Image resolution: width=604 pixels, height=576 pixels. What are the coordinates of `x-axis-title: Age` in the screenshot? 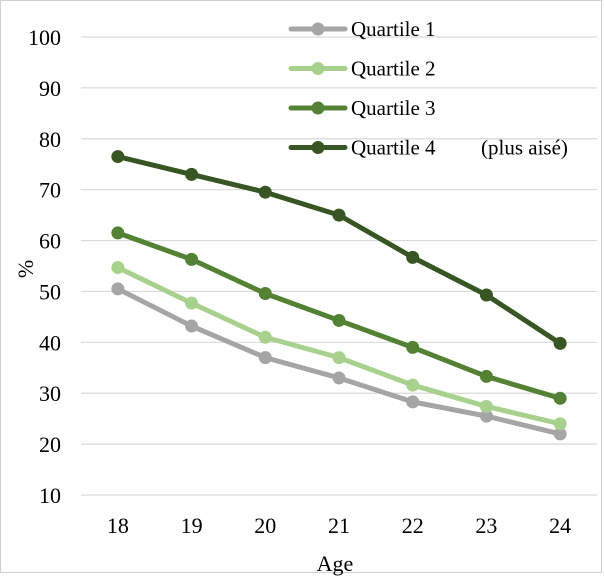 It's located at (335, 563).